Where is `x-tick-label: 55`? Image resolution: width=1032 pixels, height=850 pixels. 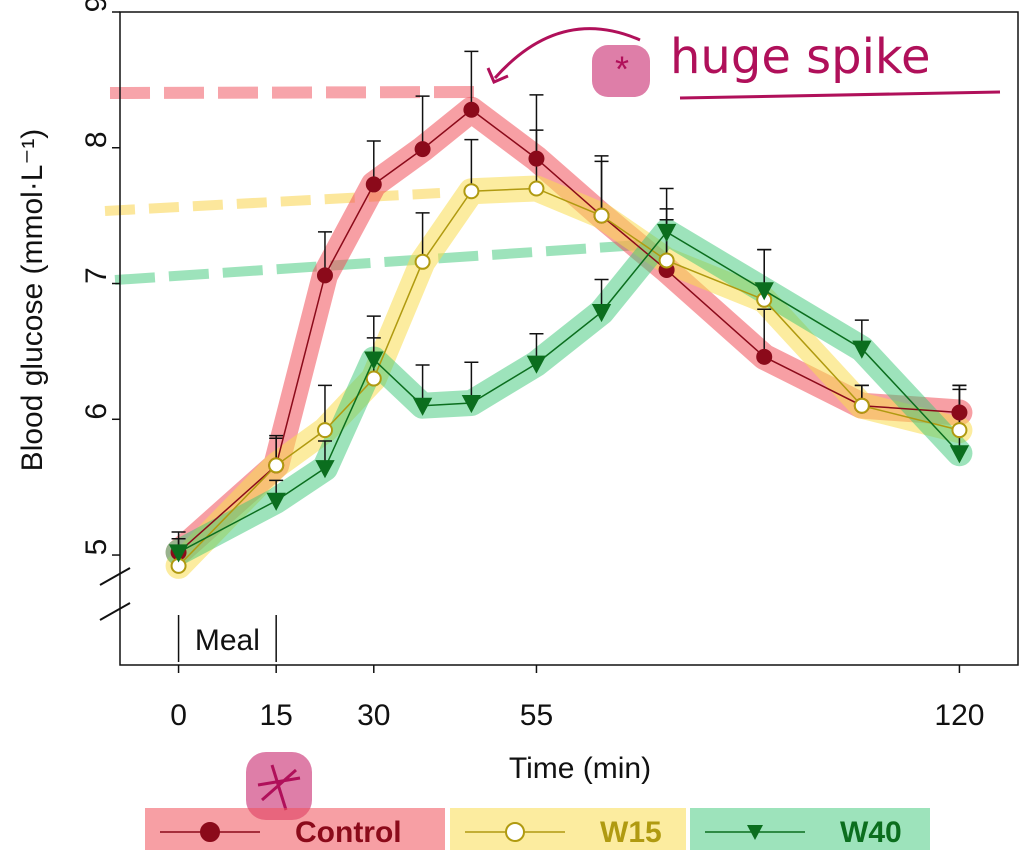
x-tick-label: 55 is located at coordinates (536, 715).